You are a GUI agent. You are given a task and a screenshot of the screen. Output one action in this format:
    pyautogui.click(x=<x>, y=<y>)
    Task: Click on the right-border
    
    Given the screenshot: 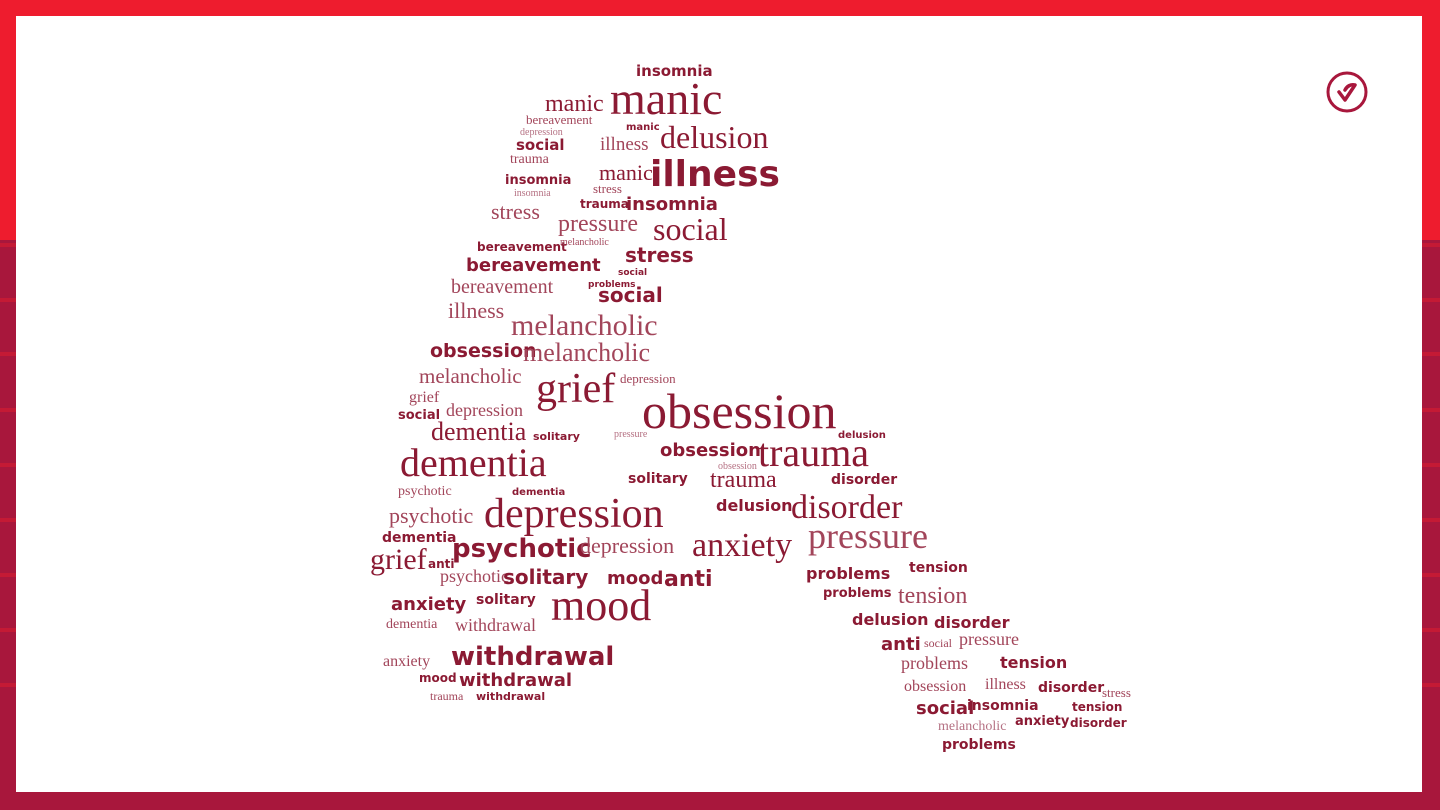 What is the action you would take?
    pyautogui.click(x=1431, y=405)
    